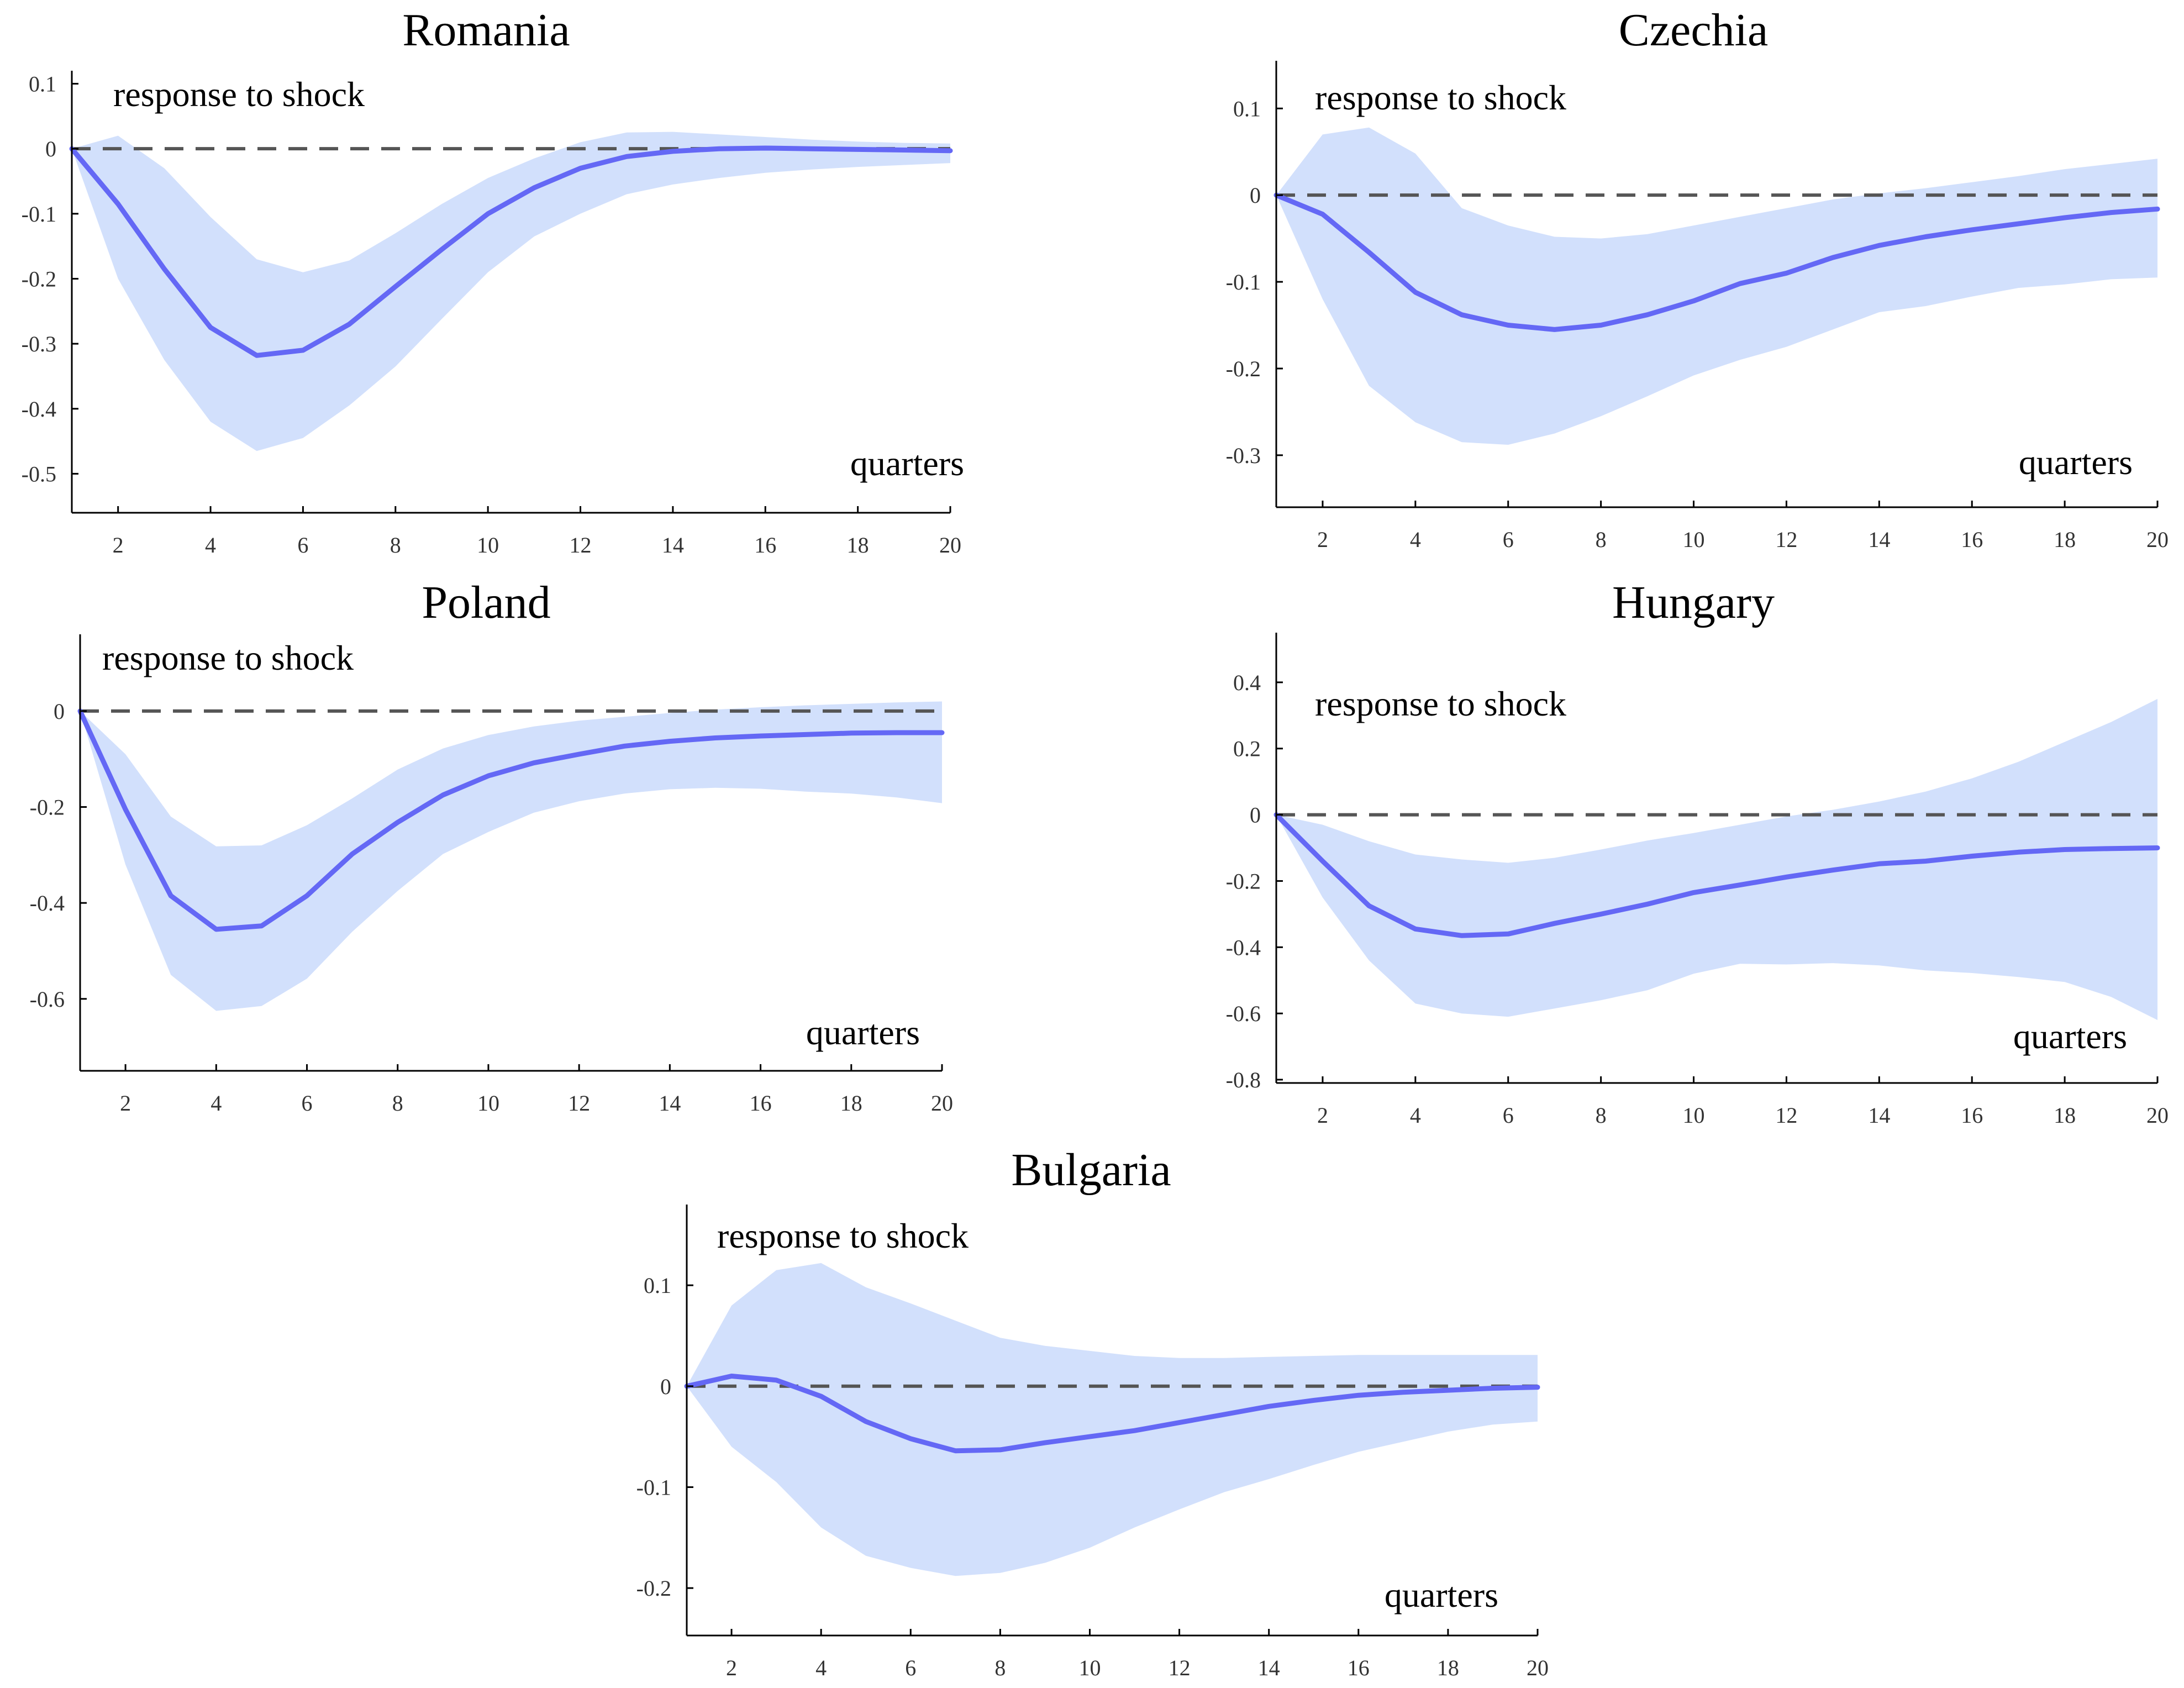 The image size is (2184, 1688). Describe the element at coordinates (39, 344) in the screenshot. I see `romania-y-tick-label: -0.3` at that location.